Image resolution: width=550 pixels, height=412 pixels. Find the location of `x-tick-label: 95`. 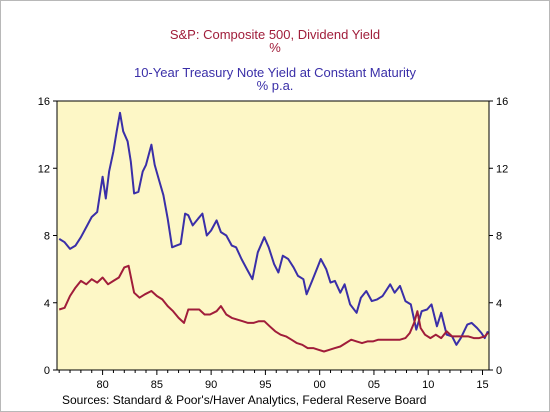

x-tick-label: 95 is located at coordinates (265, 385).